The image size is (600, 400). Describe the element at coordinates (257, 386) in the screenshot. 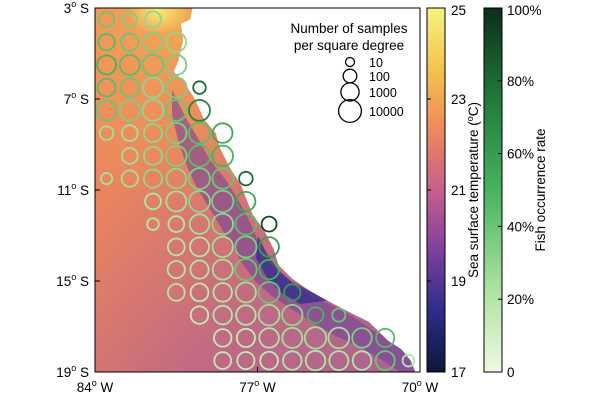

I see `x-tick-label: 77o W` at that location.